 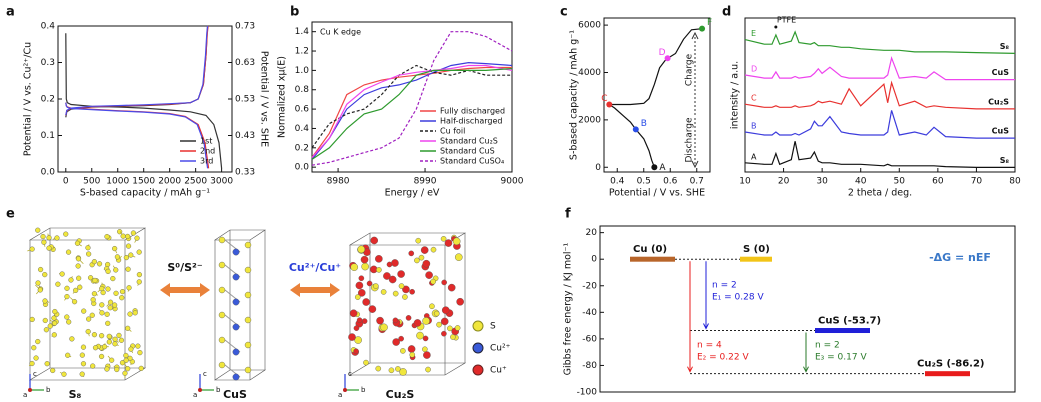 I want to click on annotation: PTFE, so click(x=786, y=19).